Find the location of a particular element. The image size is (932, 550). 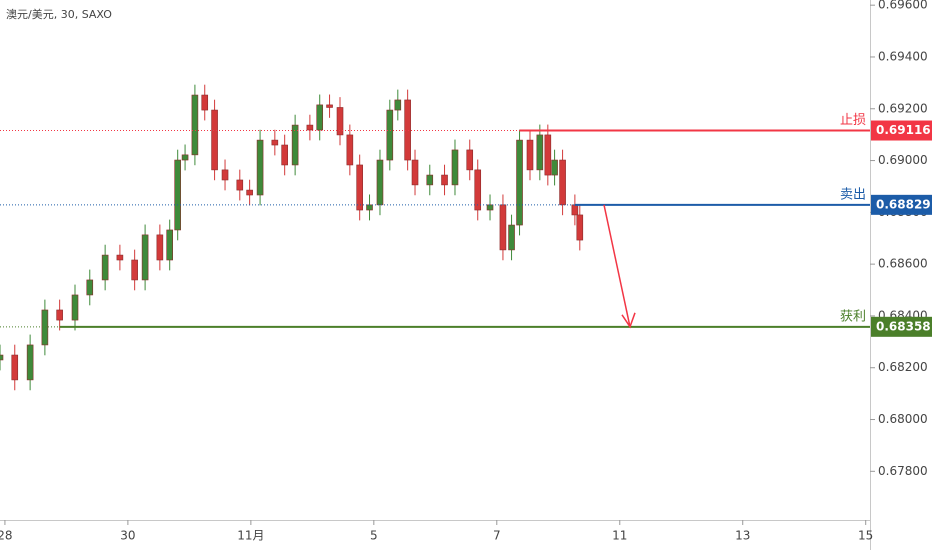

x-tick-label: 28 is located at coordinates (6, 536).